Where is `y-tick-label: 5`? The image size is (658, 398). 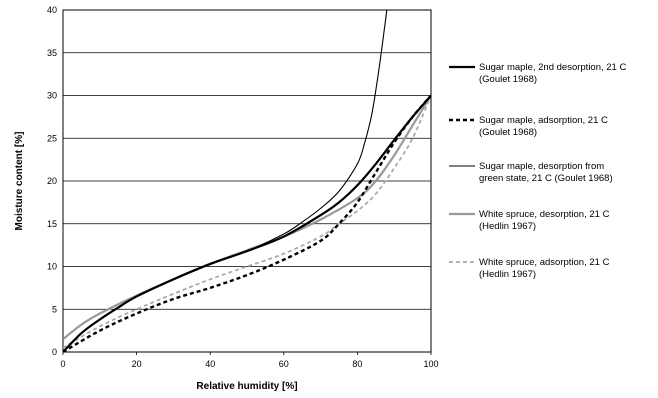
y-tick-label: 5 is located at coordinates (54, 309).